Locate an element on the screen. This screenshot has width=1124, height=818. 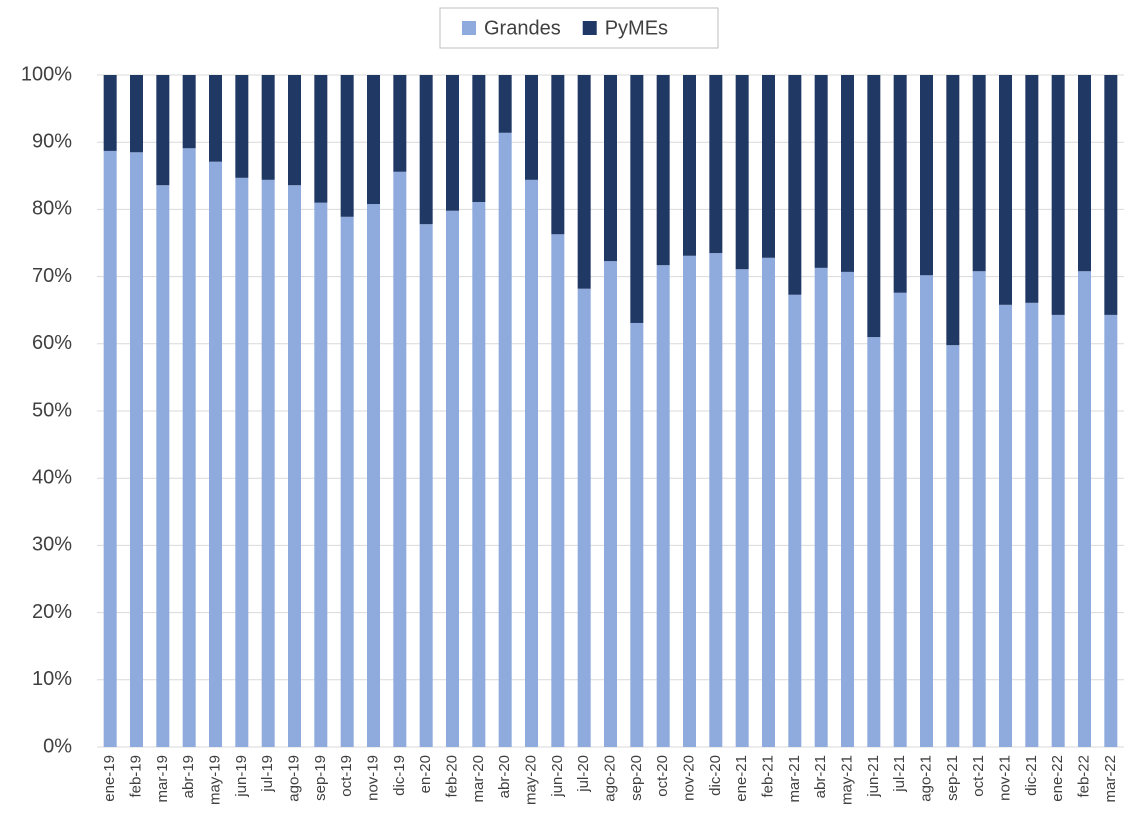
x-tick-label: jul-19 is located at coordinates (267, 774).